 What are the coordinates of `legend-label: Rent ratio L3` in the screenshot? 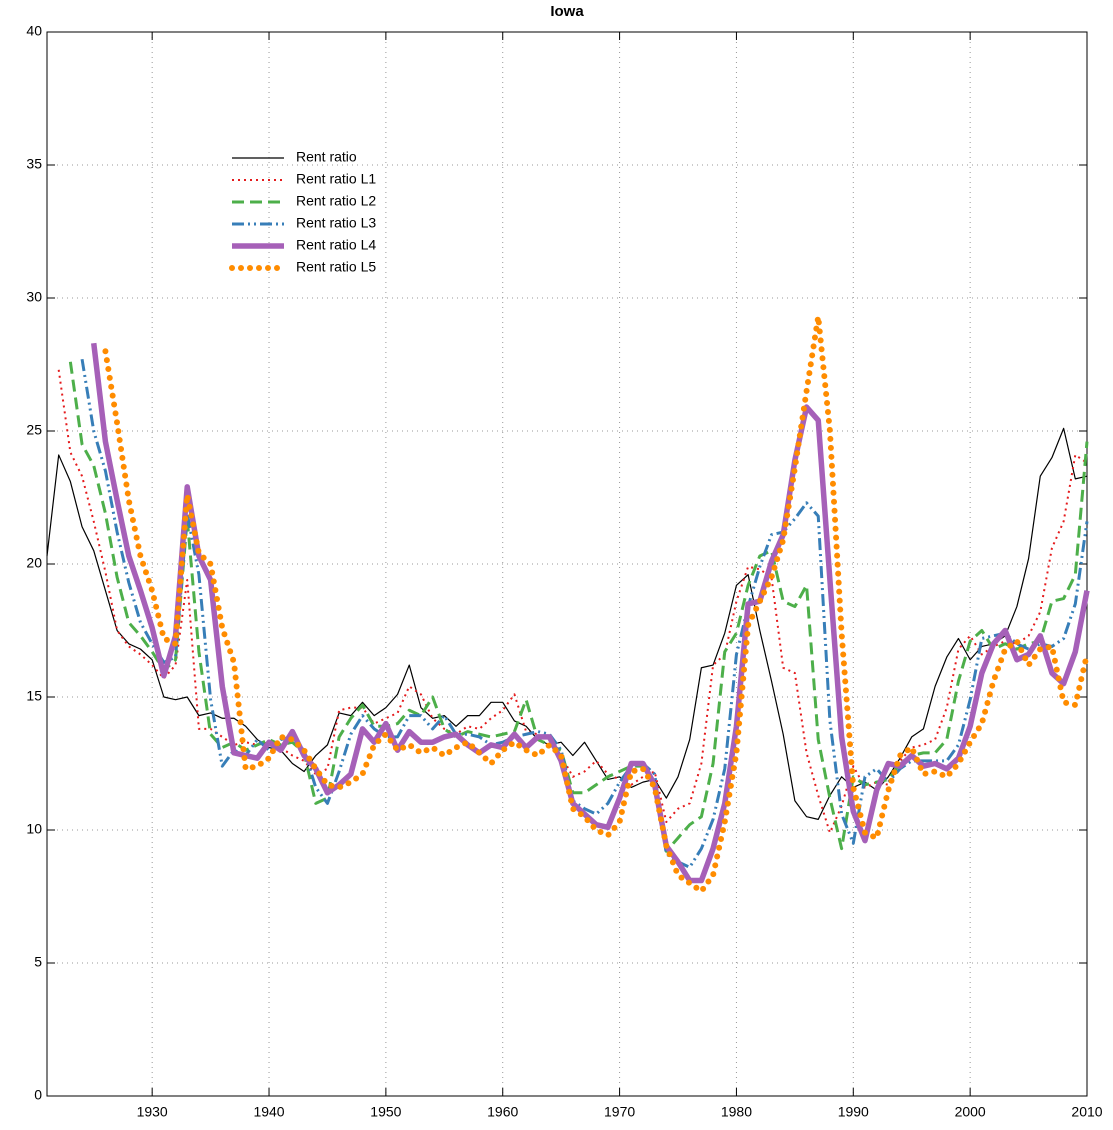 It's located at (336, 223).